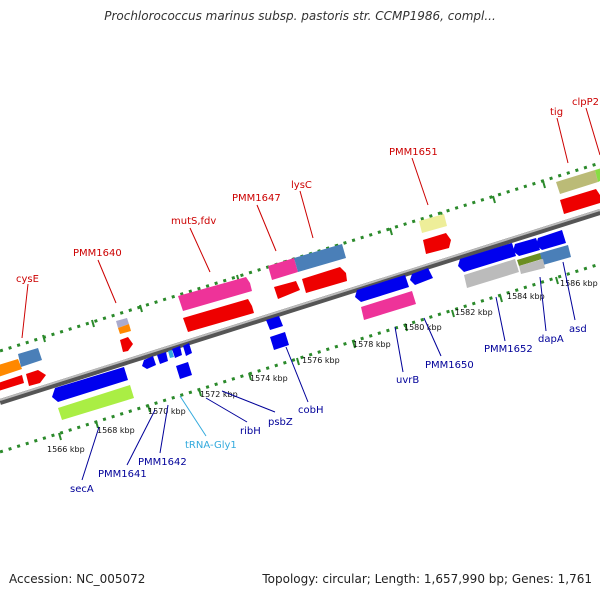  Describe the element at coordinates (193, 416) in the screenshot. I see `trna-leader-line` at that location.